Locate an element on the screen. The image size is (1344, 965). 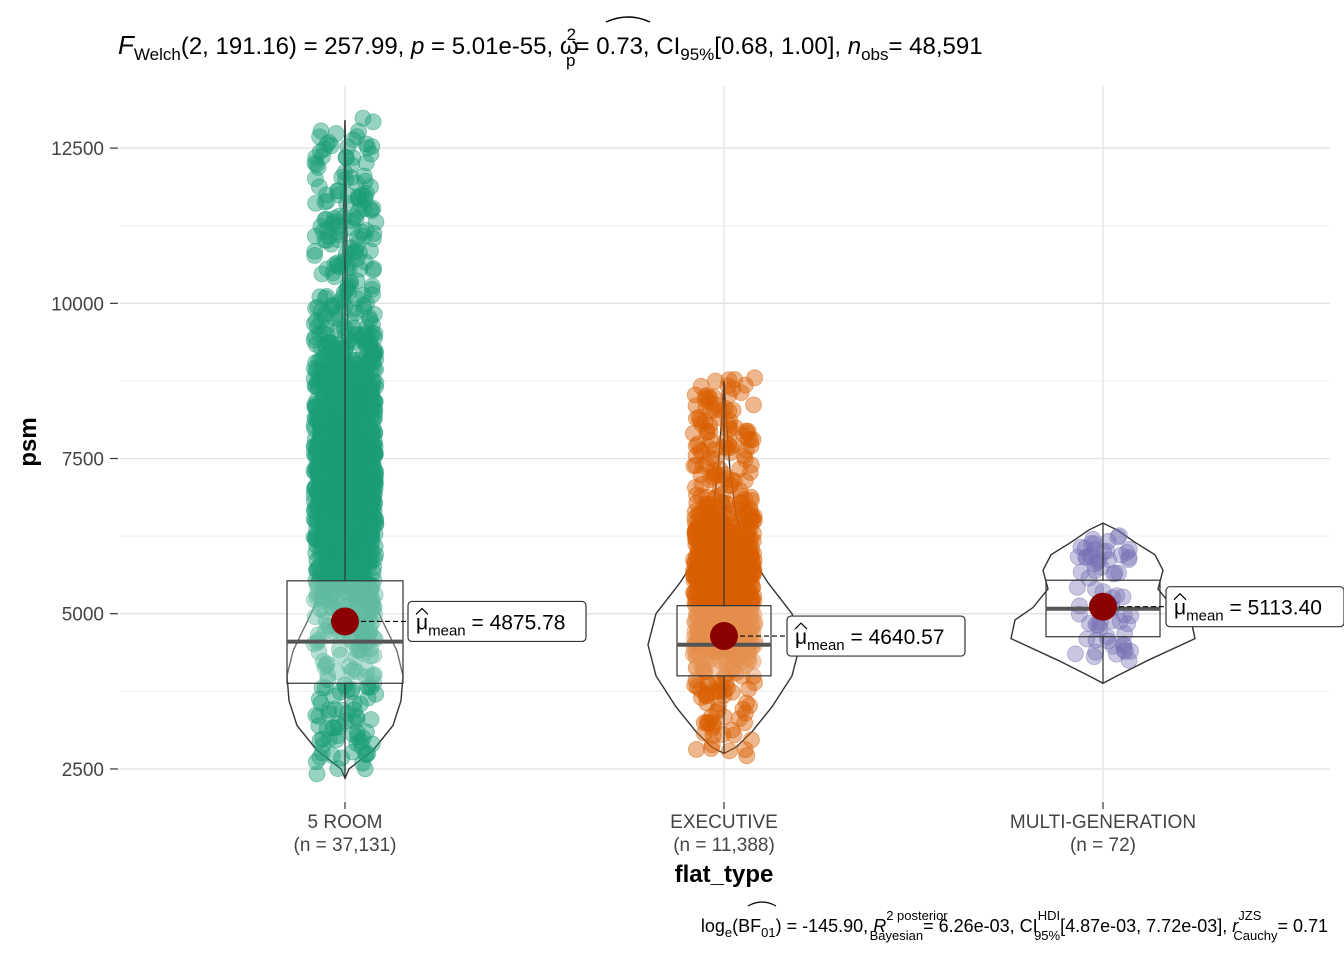
x-tick-count: (n = 37,131) is located at coordinates (345, 845).